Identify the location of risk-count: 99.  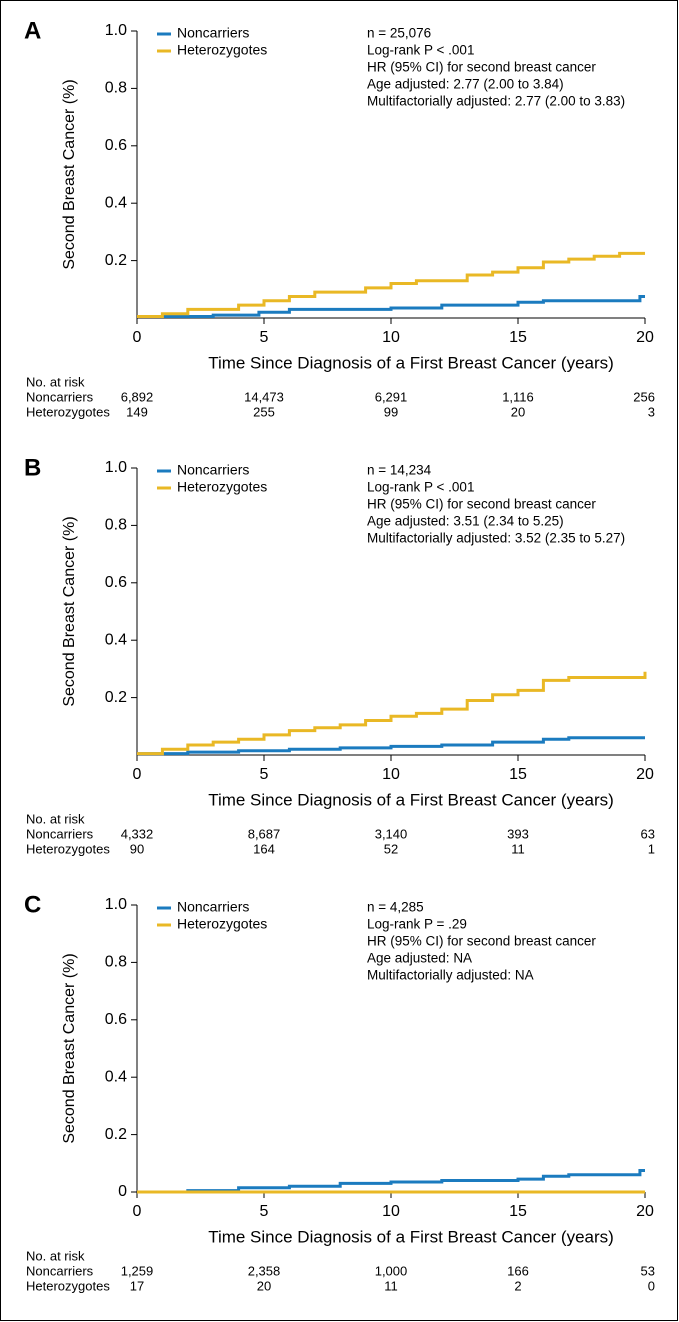
(391, 411).